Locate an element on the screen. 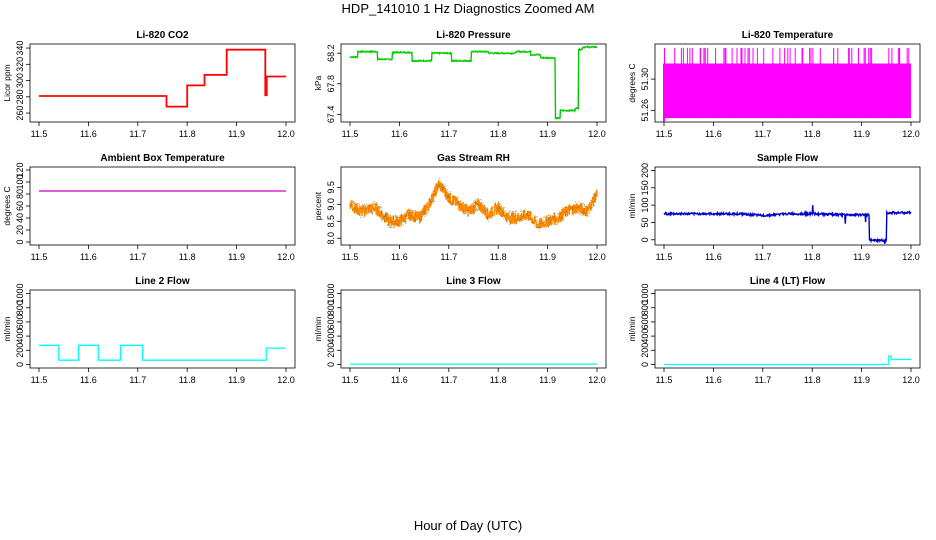 The width and height of the screenshot is (936, 540). y-tick-label: 50 is located at coordinates (645, 222).